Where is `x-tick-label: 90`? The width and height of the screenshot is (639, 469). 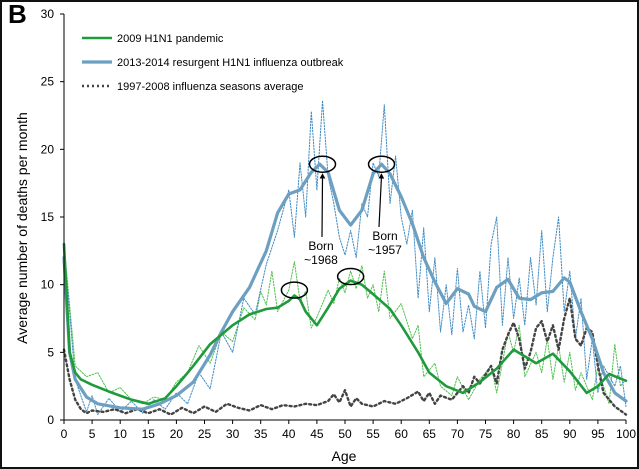 x-tick-label: 90 is located at coordinates (570, 434).